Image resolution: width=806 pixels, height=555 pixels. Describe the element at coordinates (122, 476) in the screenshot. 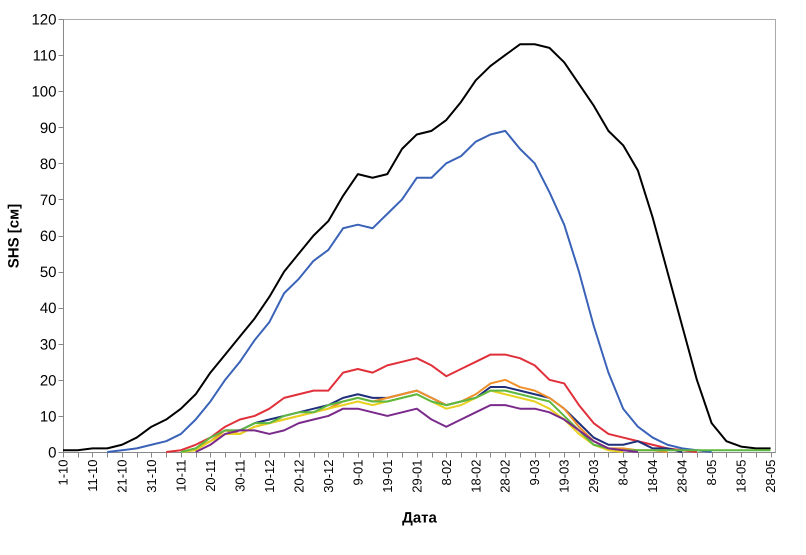

I see `x-tick-label: 21-10` at that location.